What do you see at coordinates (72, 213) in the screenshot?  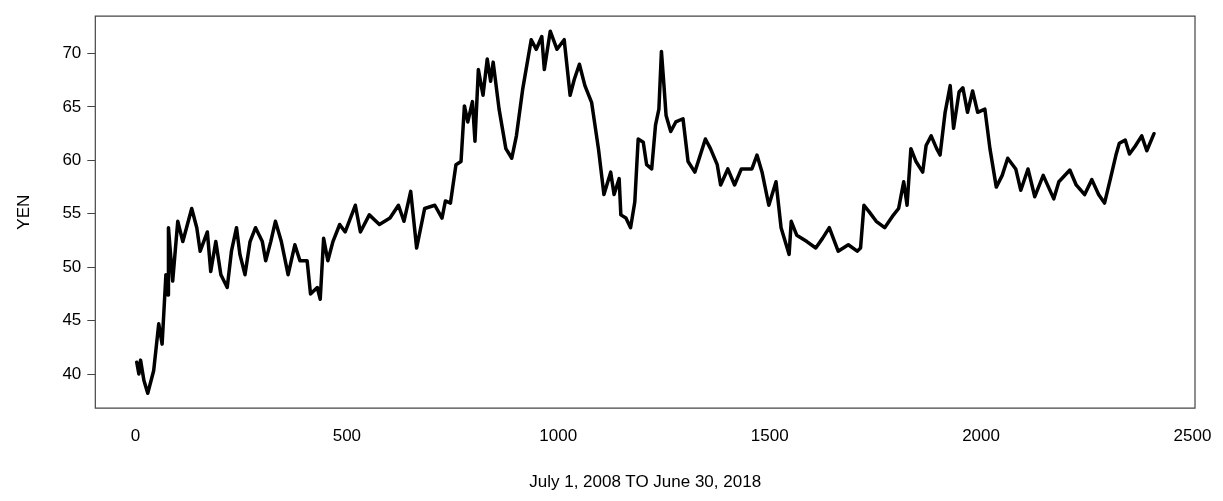 I see `y-tick-label: 55` at bounding box center [72, 213].